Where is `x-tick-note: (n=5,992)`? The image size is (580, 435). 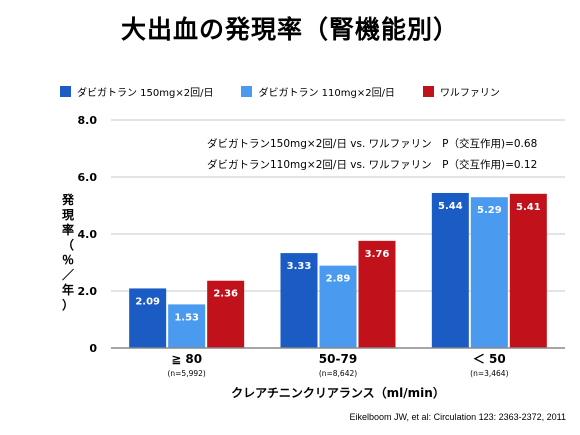
x-tick-note: (n=5,992) is located at coordinates (186, 373).